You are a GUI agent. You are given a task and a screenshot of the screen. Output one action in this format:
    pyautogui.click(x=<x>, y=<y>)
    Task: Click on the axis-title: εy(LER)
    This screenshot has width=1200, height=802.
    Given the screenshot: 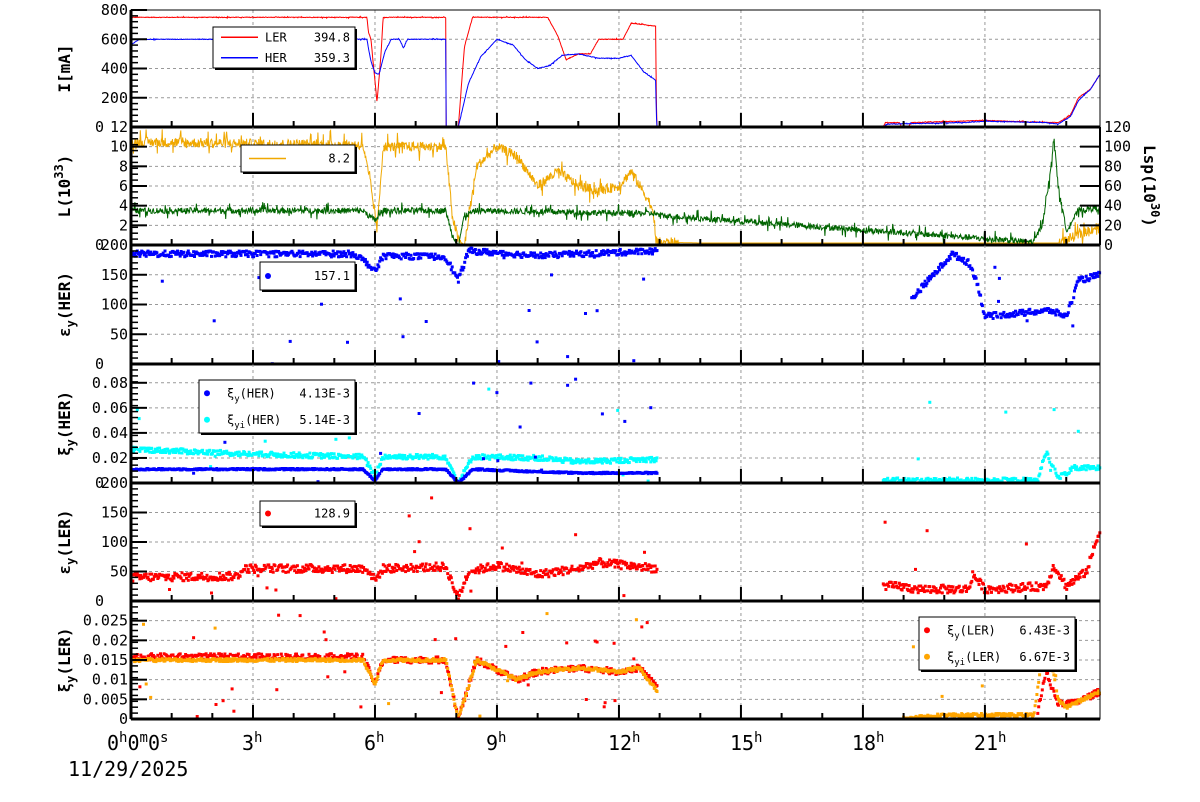 What is the action you would take?
    pyautogui.click(x=66, y=541)
    